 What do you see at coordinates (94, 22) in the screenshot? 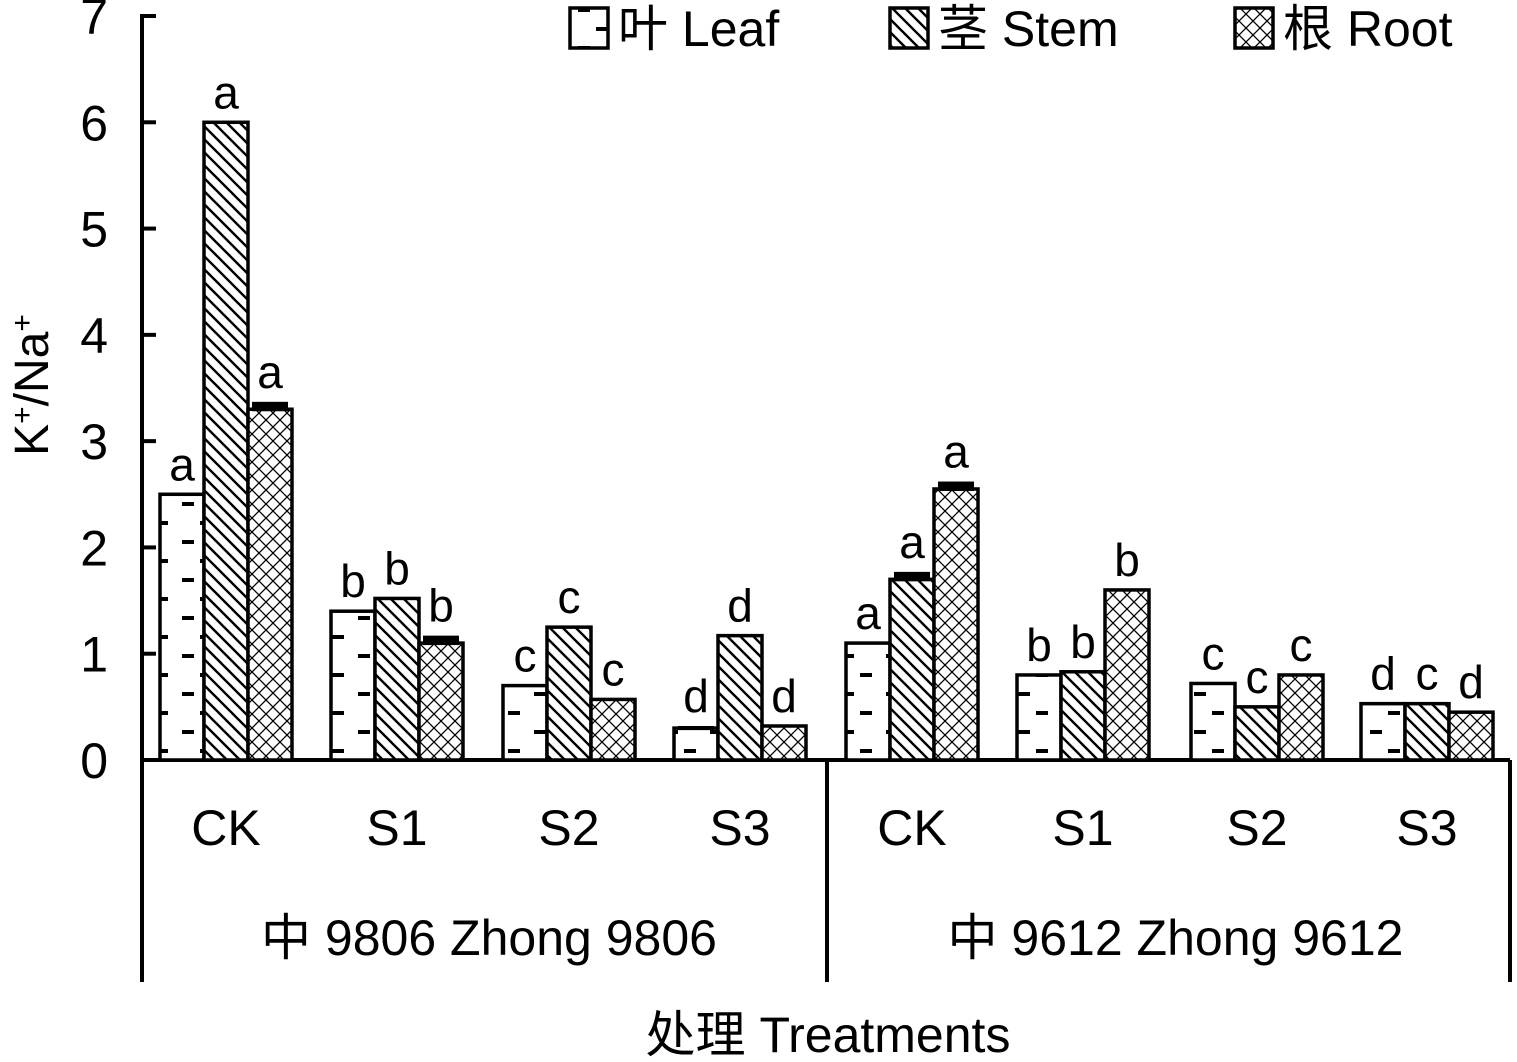
I see `y-tick-label: 7` at bounding box center [94, 22].